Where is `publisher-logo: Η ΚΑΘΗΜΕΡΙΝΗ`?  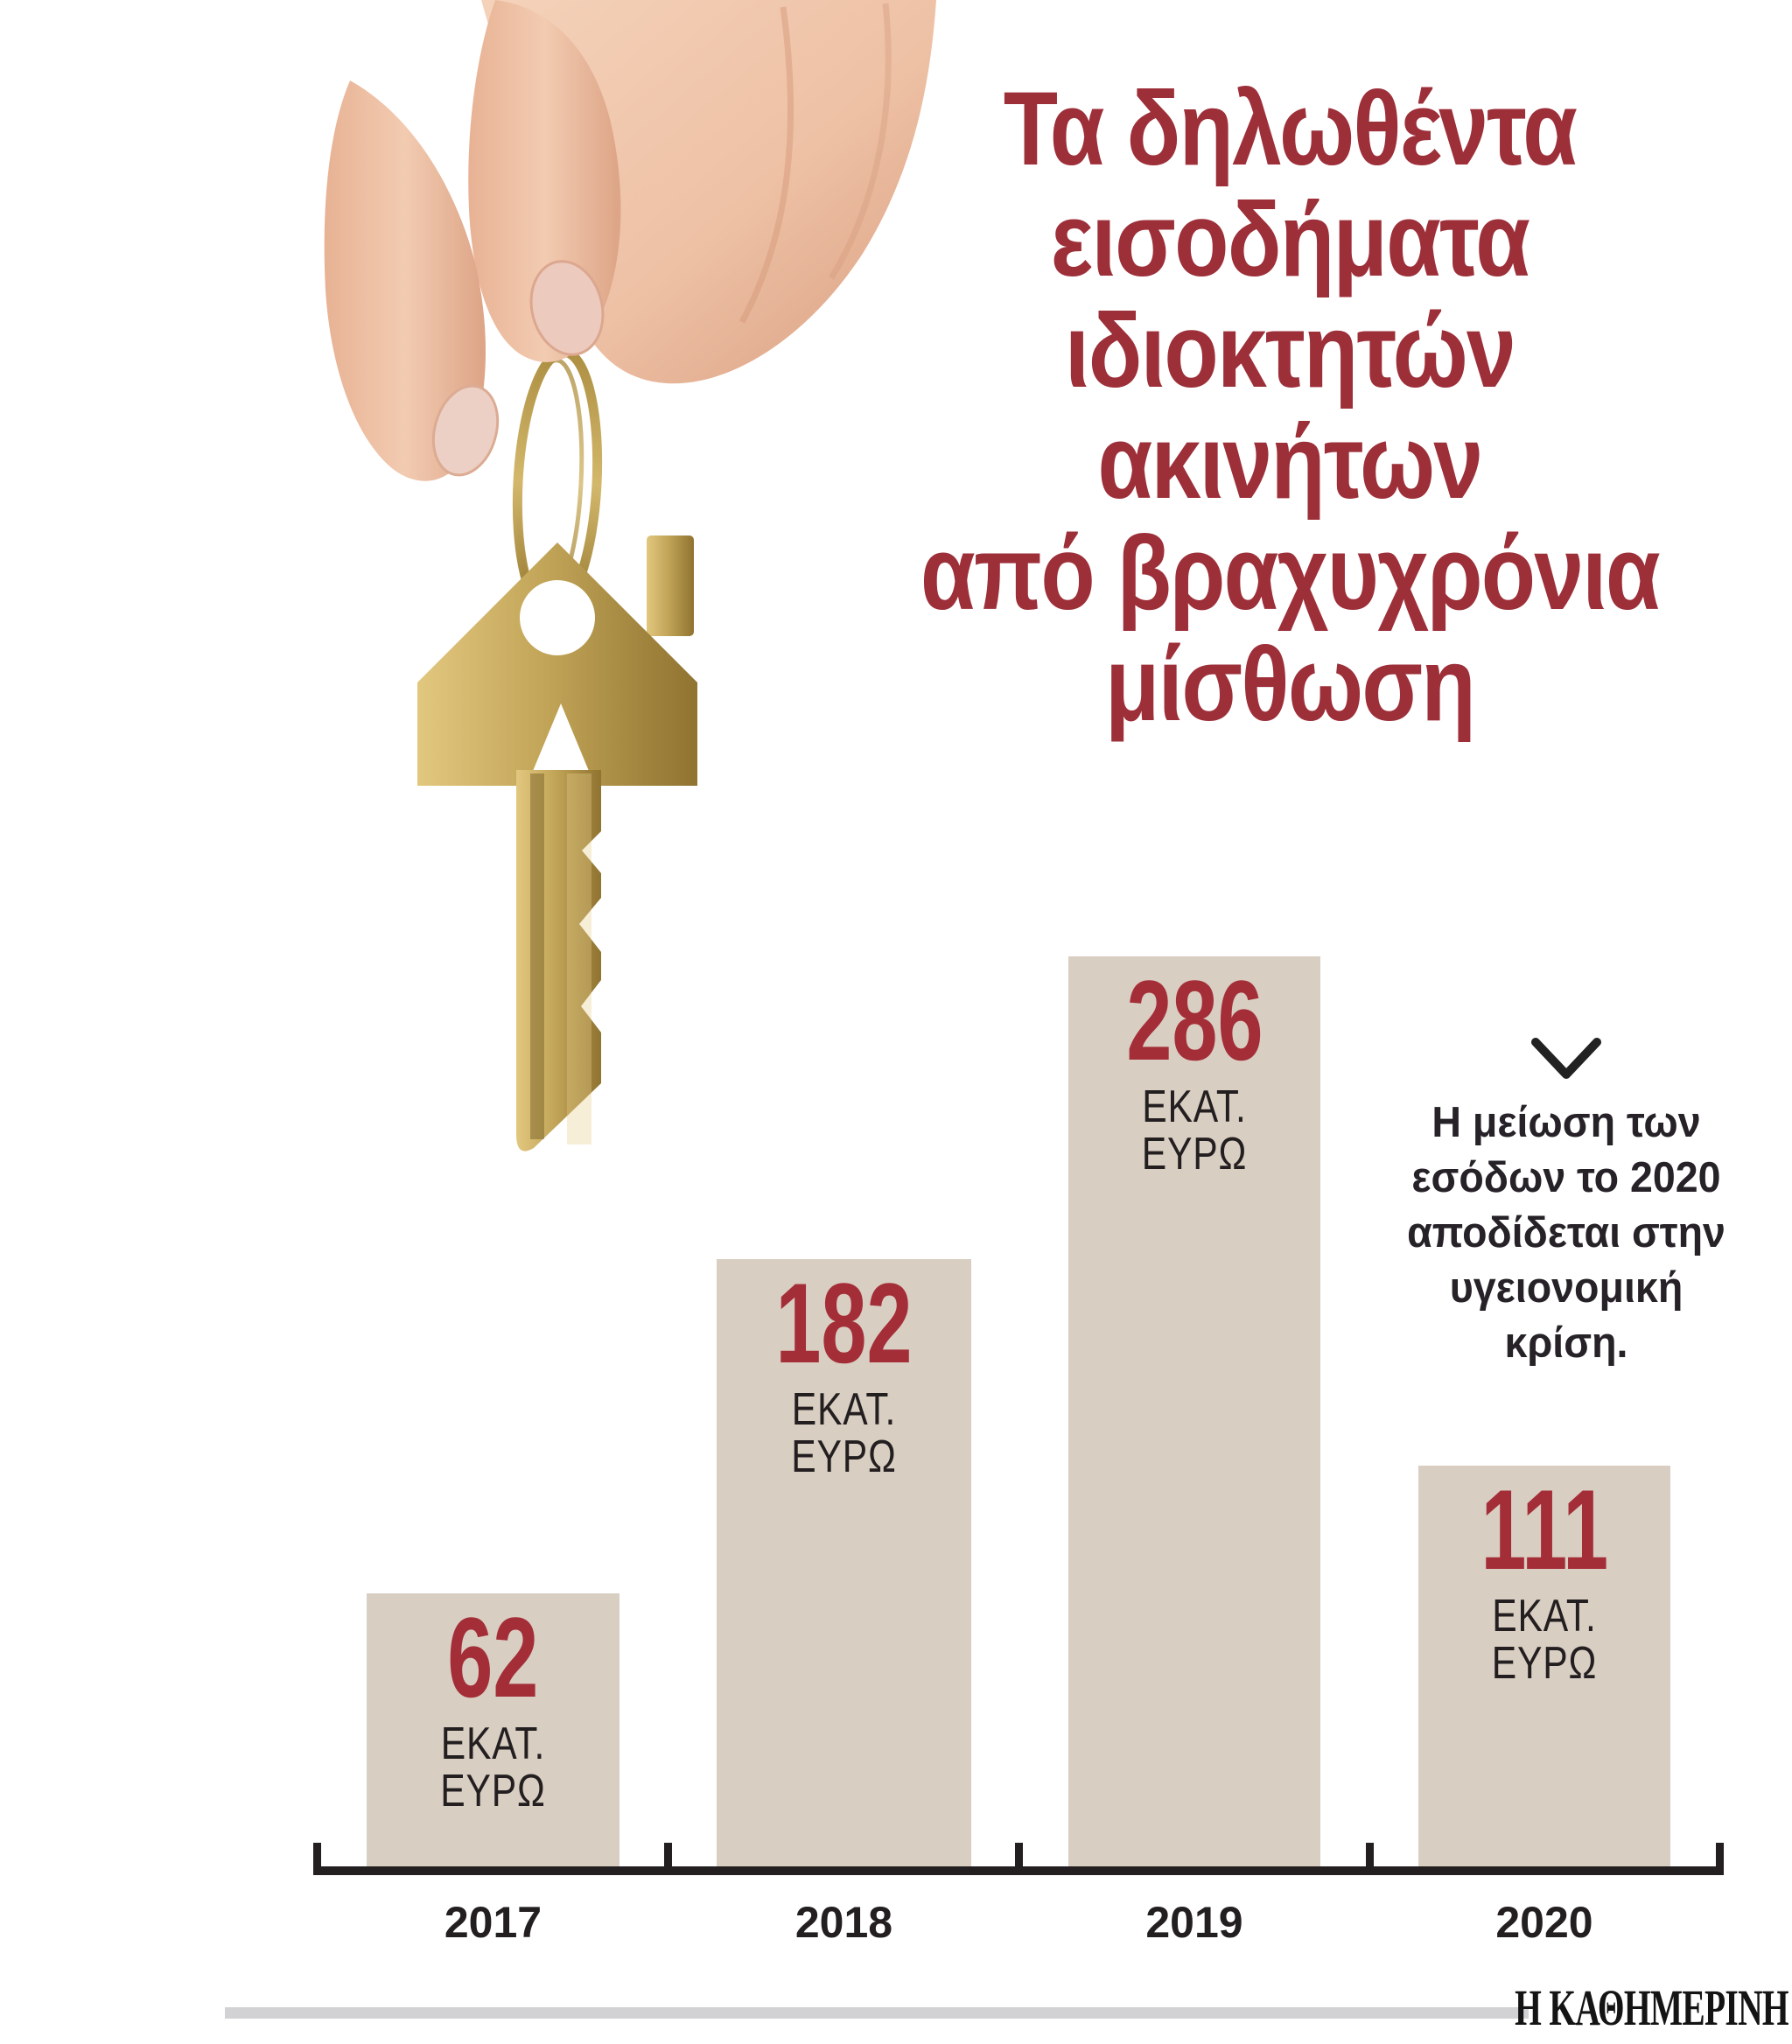
publisher-logo: Η ΚΑΘΗΜΕΡΙΝΗ is located at coordinates (1651, 2007).